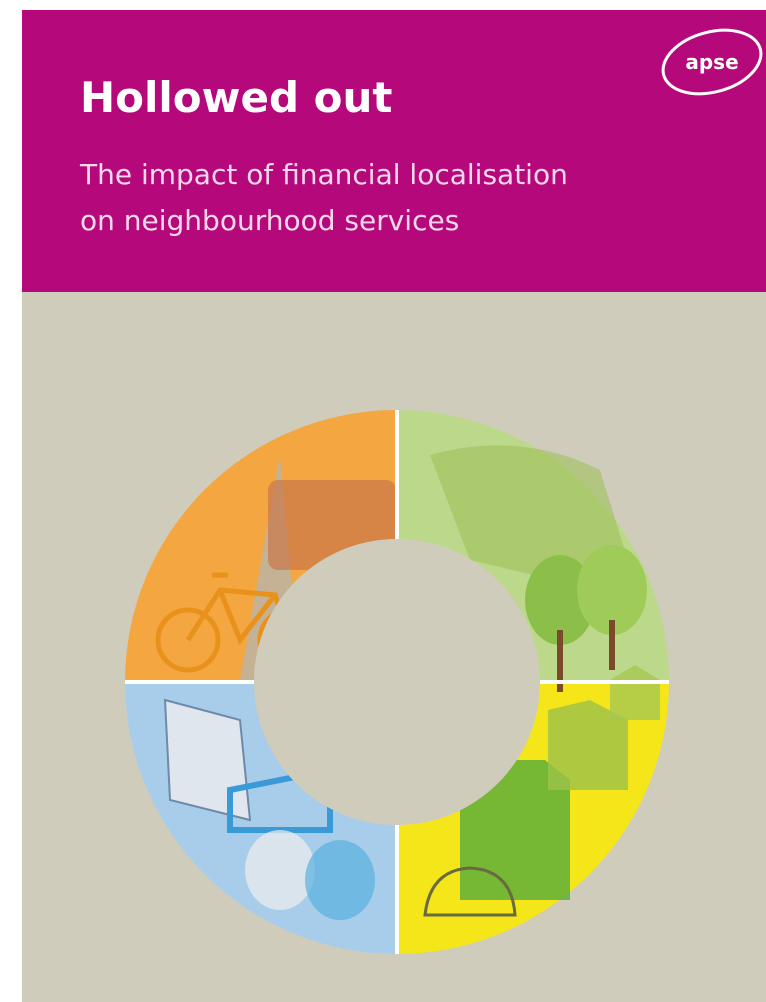  What do you see at coordinates (236, 97) in the screenshot?
I see `title: Hollowed out` at bounding box center [236, 97].